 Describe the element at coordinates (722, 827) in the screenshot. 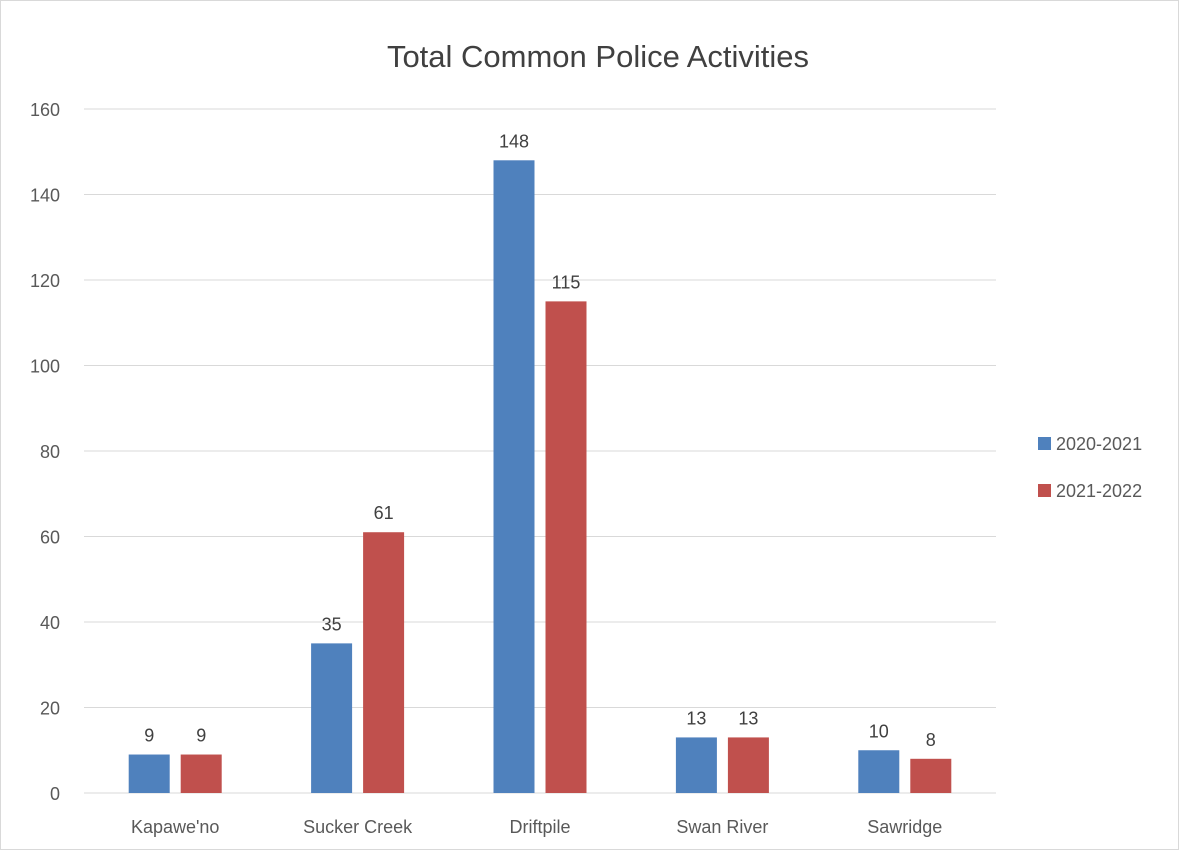

I see `x-tick-label: Swan River` at that location.